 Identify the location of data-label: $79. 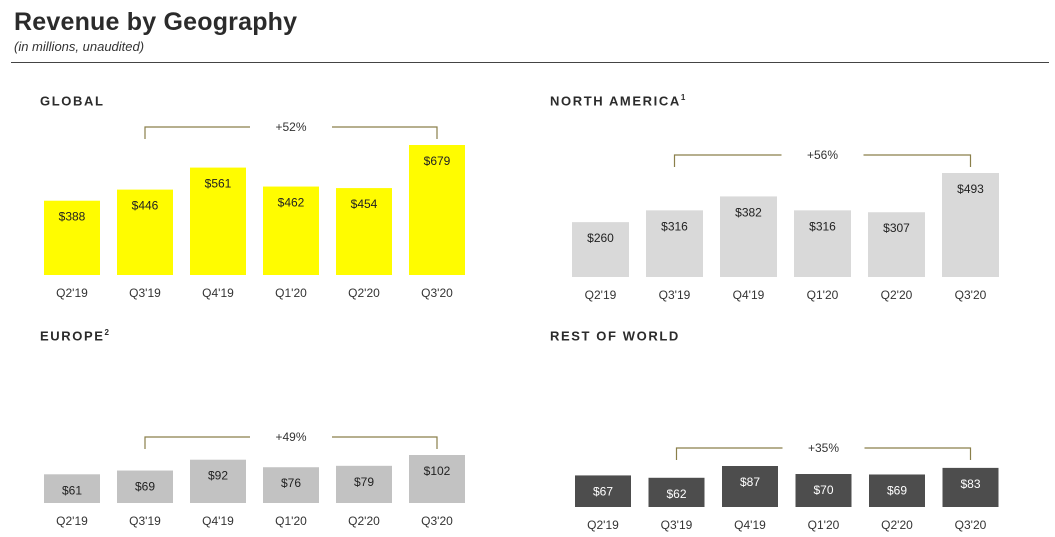
(364, 482).